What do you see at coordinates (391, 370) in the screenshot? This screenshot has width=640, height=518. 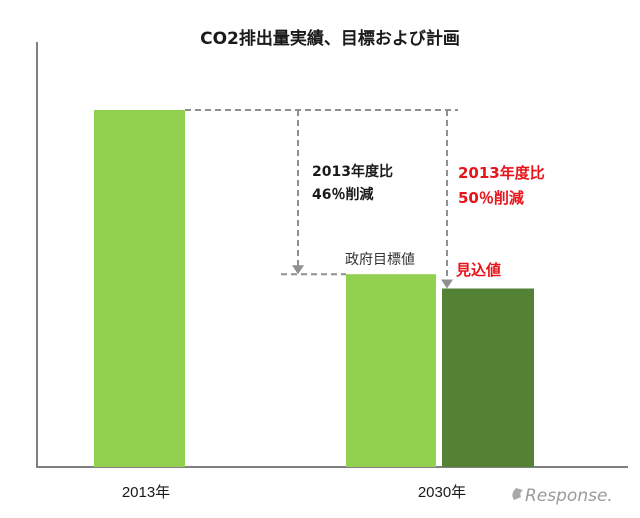 I see `bar-2030-target` at bounding box center [391, 370].